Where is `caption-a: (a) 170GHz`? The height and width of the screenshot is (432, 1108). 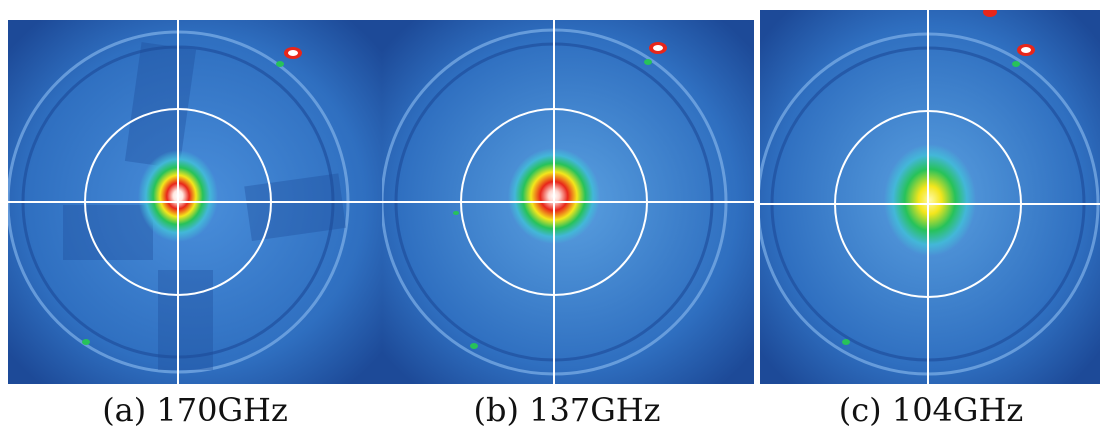 caption-a: (a) 170GHz is located at coordinates (195, 410).